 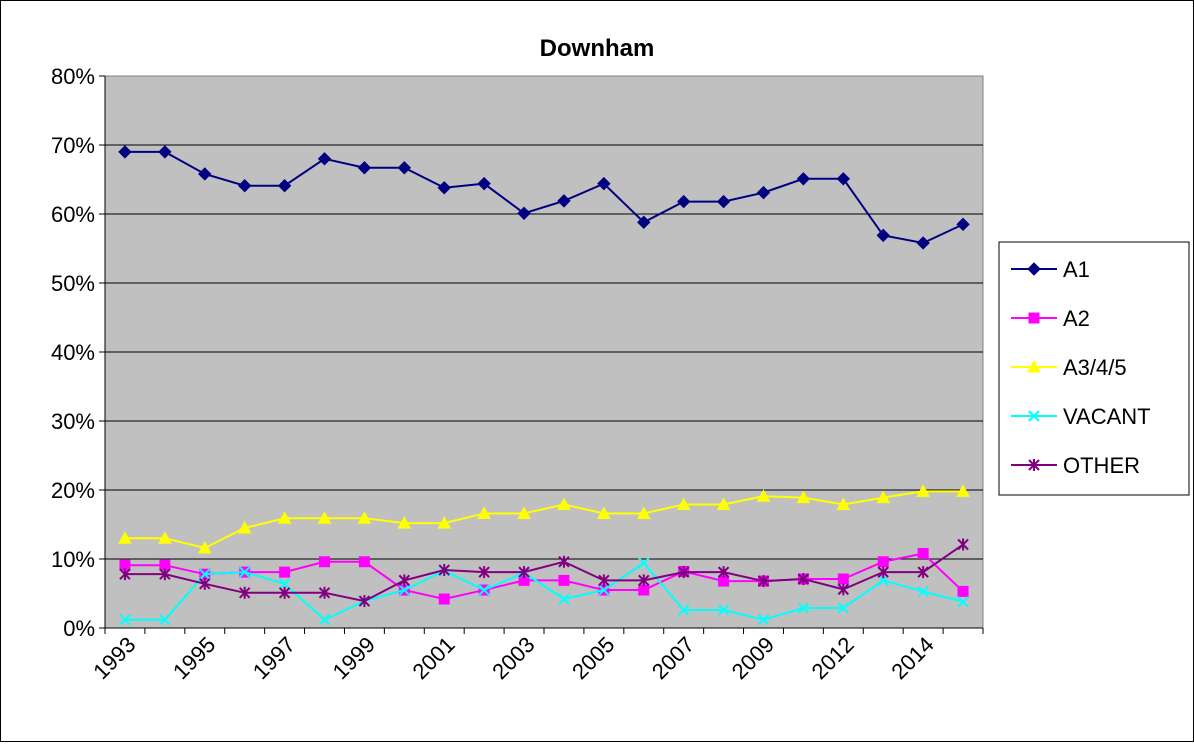 What do you see at coordinates (1076, 318) in the screenshot?
I see `legend-label: A2` at bounding box center [1076, 318].